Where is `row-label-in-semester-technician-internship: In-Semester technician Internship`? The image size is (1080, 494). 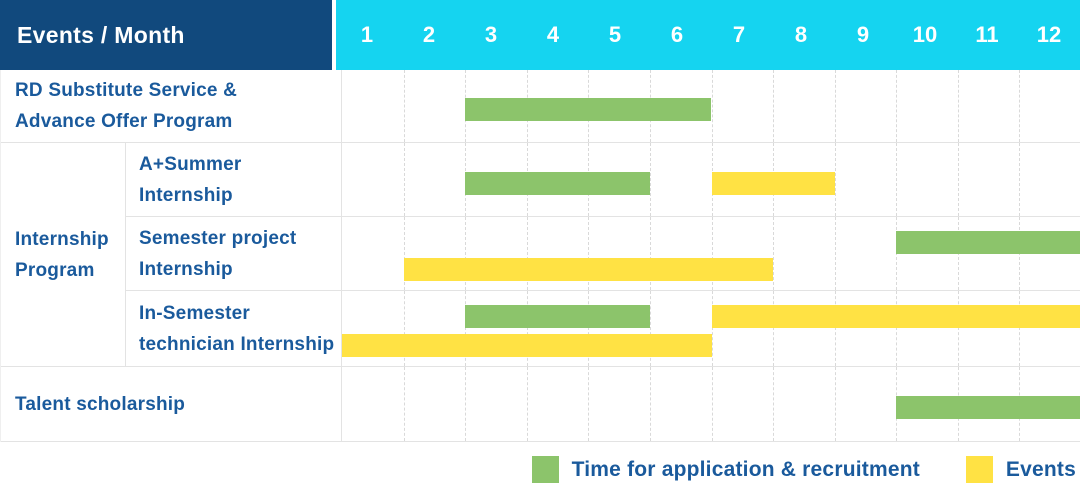
row-label-in-semester-technician-internship: In-Semester technician Internship is located at coordinates (233, 329).